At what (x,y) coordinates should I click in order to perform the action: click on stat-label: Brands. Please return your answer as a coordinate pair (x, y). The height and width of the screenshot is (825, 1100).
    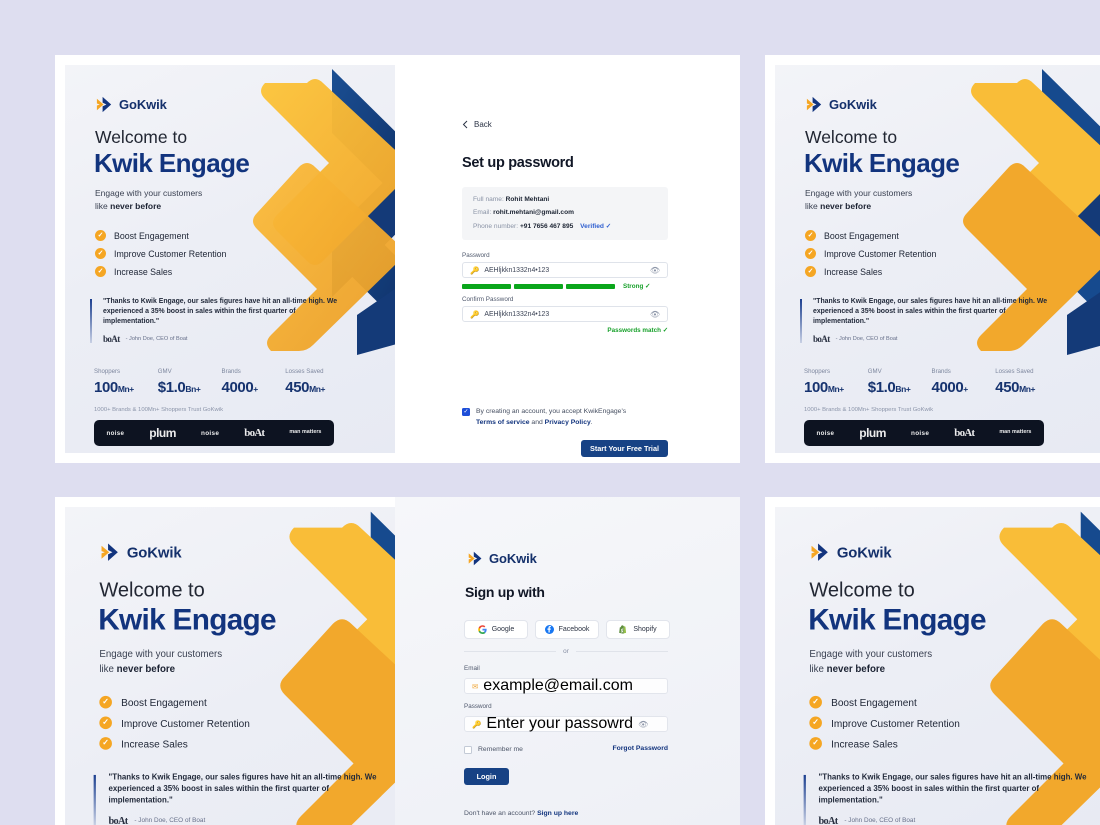
    Looking at the image, I should click on (231, 371).